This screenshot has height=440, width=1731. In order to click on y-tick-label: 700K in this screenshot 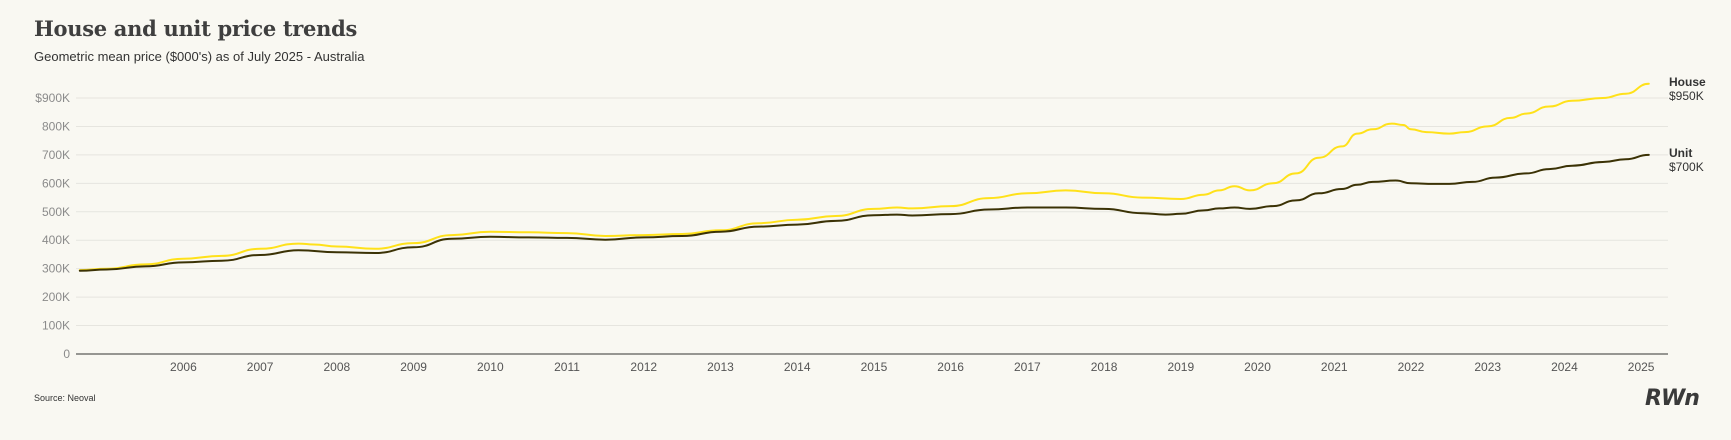, I will do `click(56, 155)`.